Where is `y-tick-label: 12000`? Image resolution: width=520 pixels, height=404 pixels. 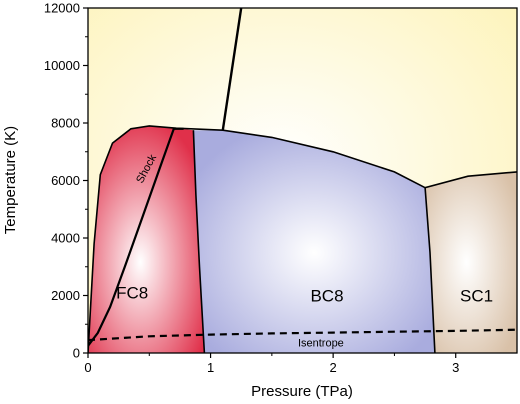 y-tick-label: 12000 is located at coordinates (62, 8).